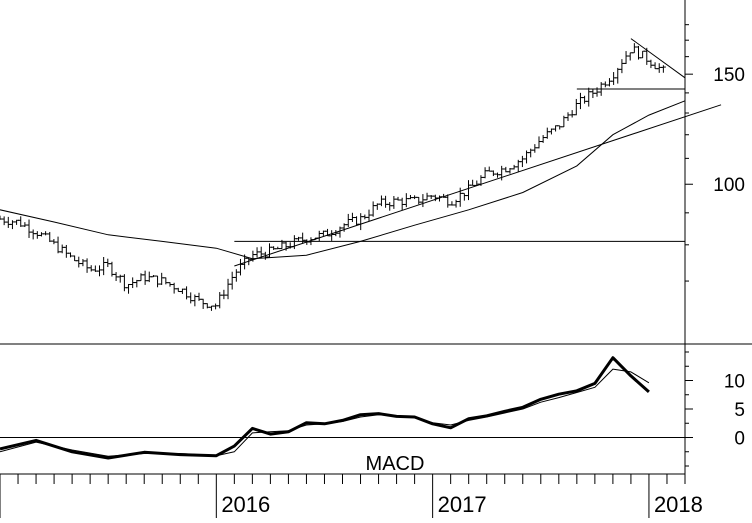  I want to click on macd-y-tick-label: 10, so click(734, 382).